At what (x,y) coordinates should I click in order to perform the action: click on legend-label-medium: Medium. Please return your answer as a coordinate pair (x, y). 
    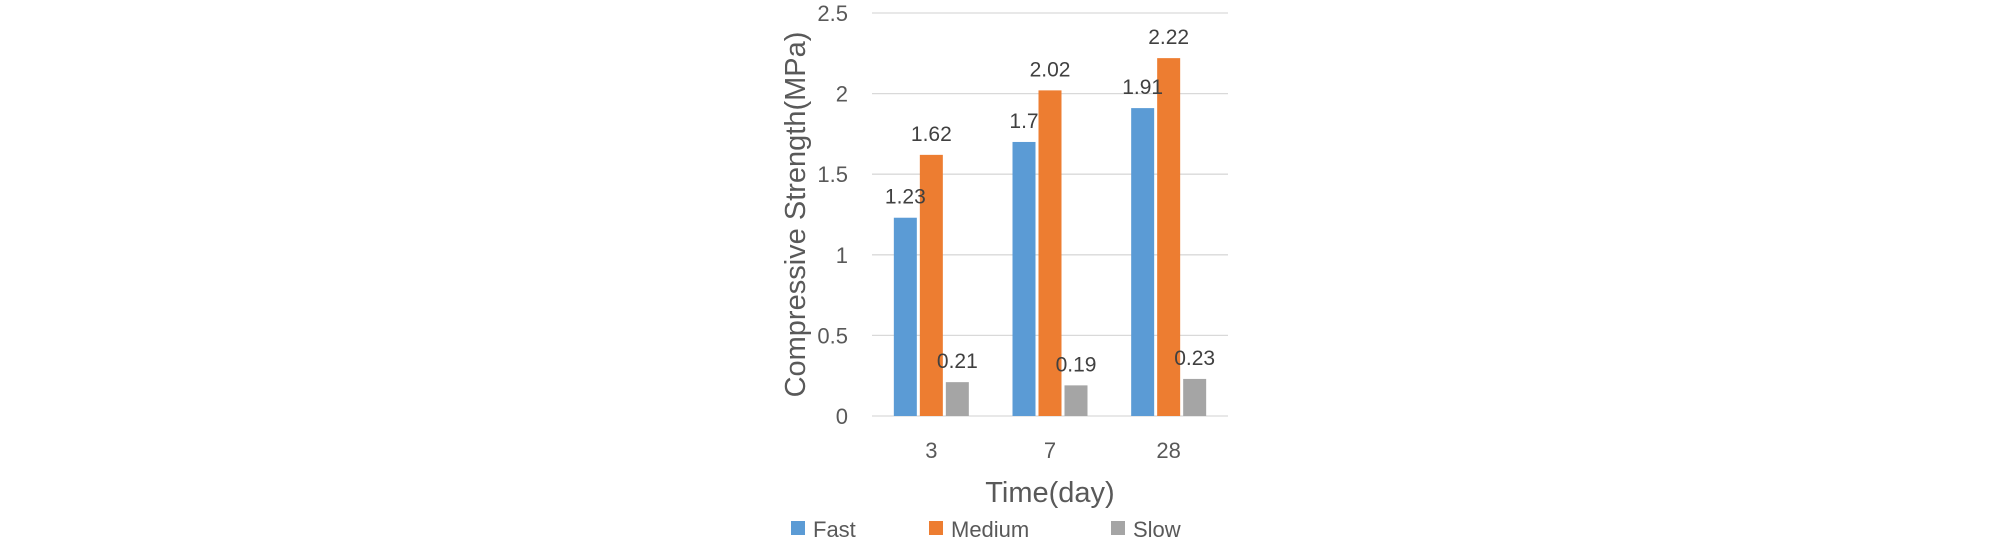
    Looking at the image, I should click on (990, 529).